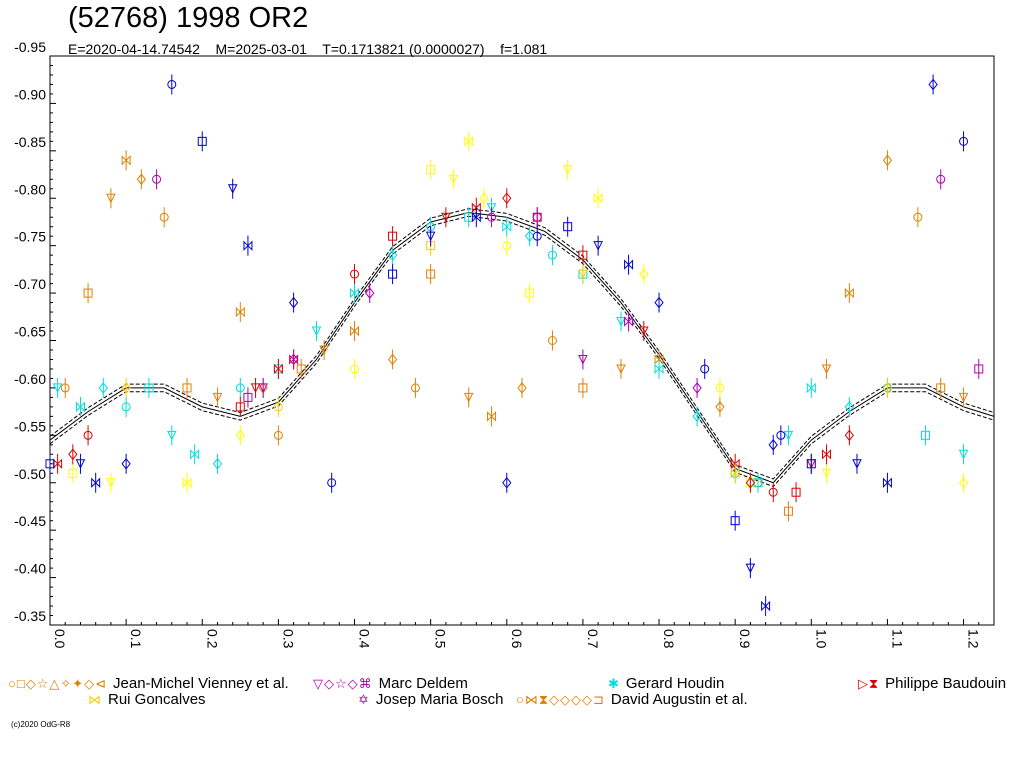  I want to click on x-tick-label: 1.0, so click(821, 639).